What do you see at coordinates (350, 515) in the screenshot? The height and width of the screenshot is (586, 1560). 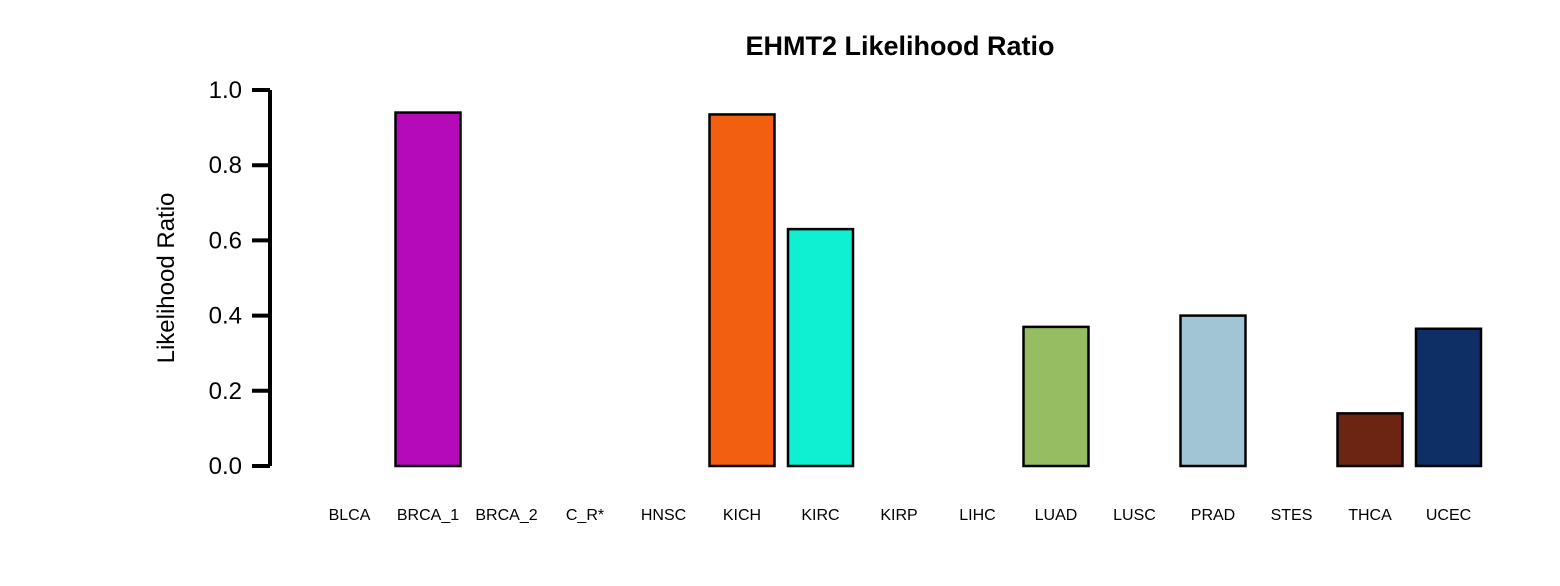 I see `x-tick-label: BLCA` at bounding box center [350, 515].